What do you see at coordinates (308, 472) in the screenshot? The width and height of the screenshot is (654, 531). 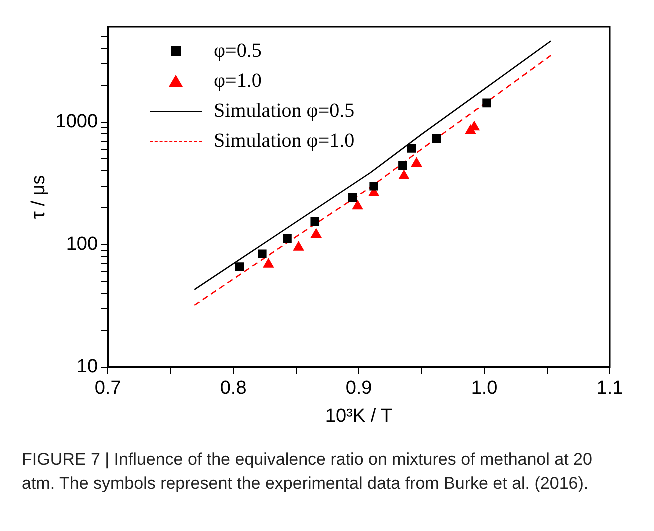 I see `caption: FIGURE 7 | Influence of the equivalence ratio on mixtures of methanol at 20 atm. The symbols represent the experimental data from Burke et al. (2016).` at bounding box center [308, 472].